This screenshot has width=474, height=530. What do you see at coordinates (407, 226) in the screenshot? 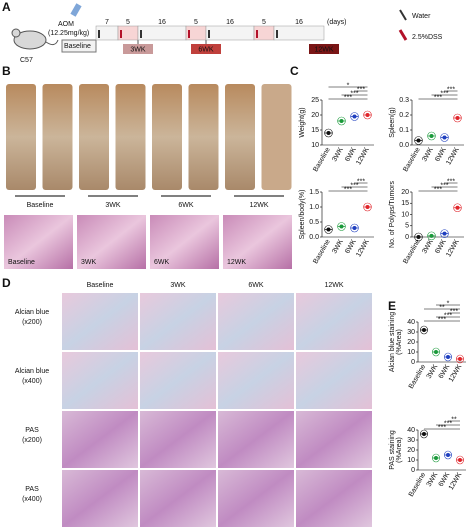
I see `y-tick-label: 5` at bounding box center [407, 226].